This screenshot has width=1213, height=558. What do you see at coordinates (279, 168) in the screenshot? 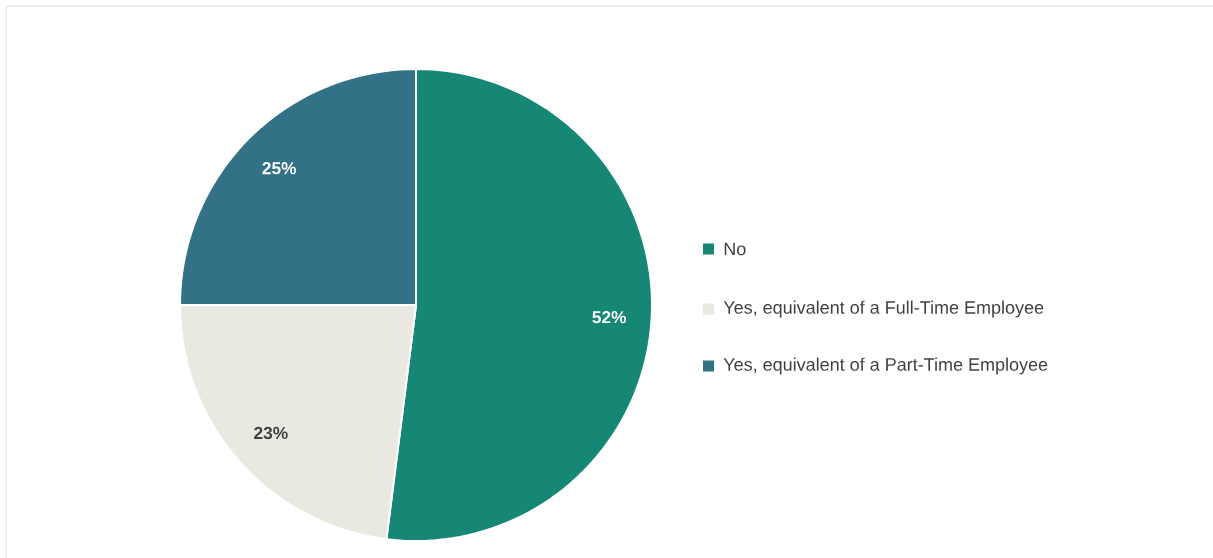
I see `data-label: 25%` at bounding box center [279, 168].